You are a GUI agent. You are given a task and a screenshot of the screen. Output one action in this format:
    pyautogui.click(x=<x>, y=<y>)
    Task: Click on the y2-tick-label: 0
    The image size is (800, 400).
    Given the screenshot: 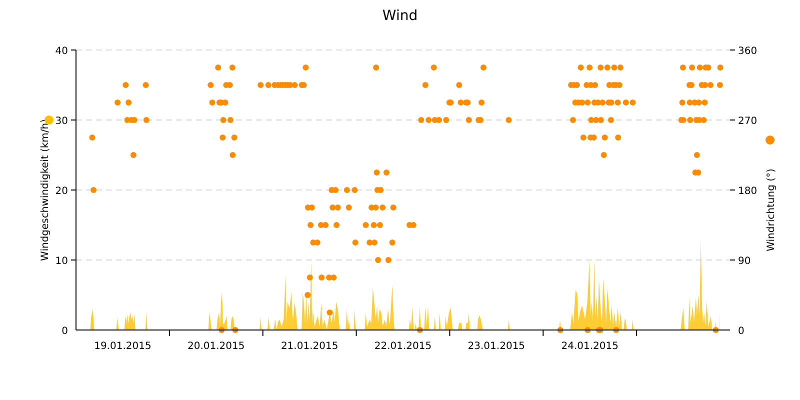 What is the action you would take?
    pyautogui.click(x=741, y=331)
    